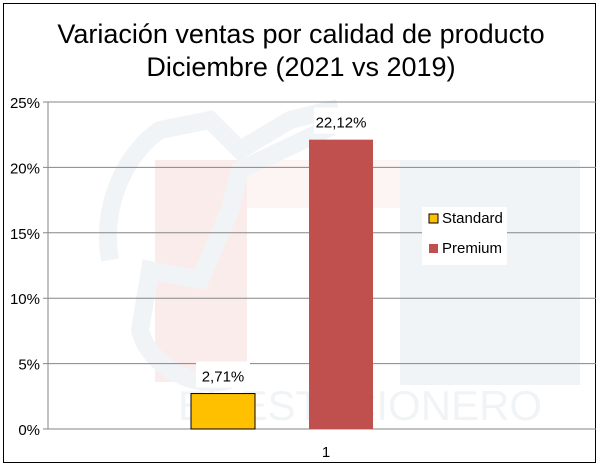  What do you see at coordinates (25, 299) in the screenshot?
I see `y-tick-label: 10%` at bounding box center [25, 299].